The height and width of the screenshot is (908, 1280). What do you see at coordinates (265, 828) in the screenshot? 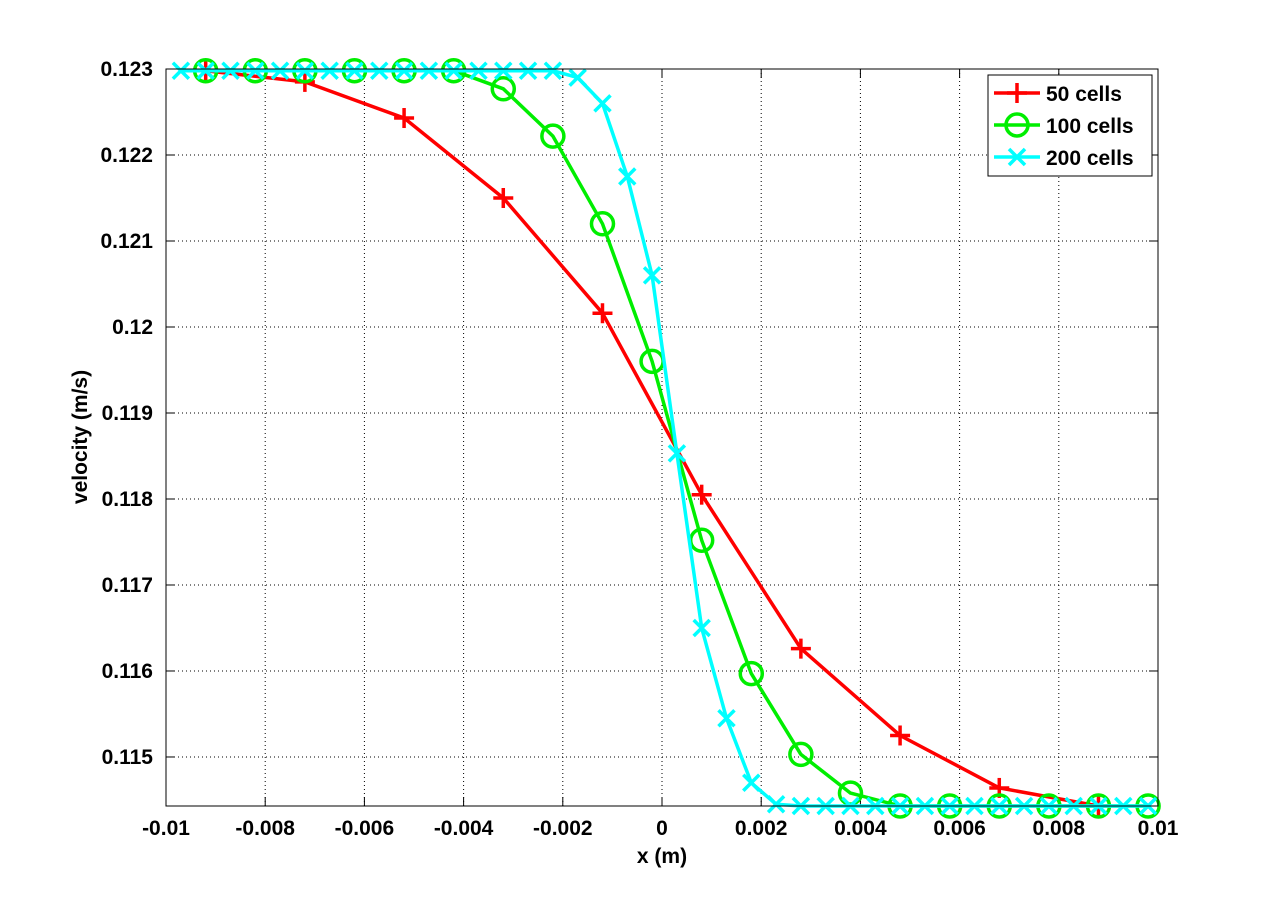
I see `x-tick-label: -0.008` at bounding box center [265, 828].